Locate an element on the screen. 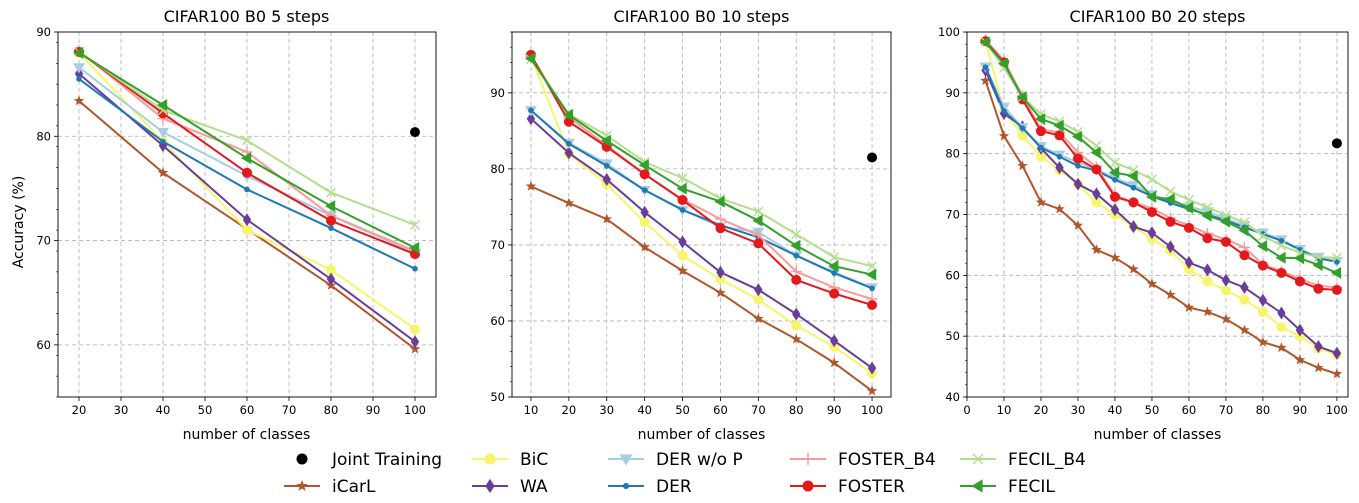 The height and width of the screenshot is (503, 1359). x-axis-label: number of classes is located at coordinates (247, 435).